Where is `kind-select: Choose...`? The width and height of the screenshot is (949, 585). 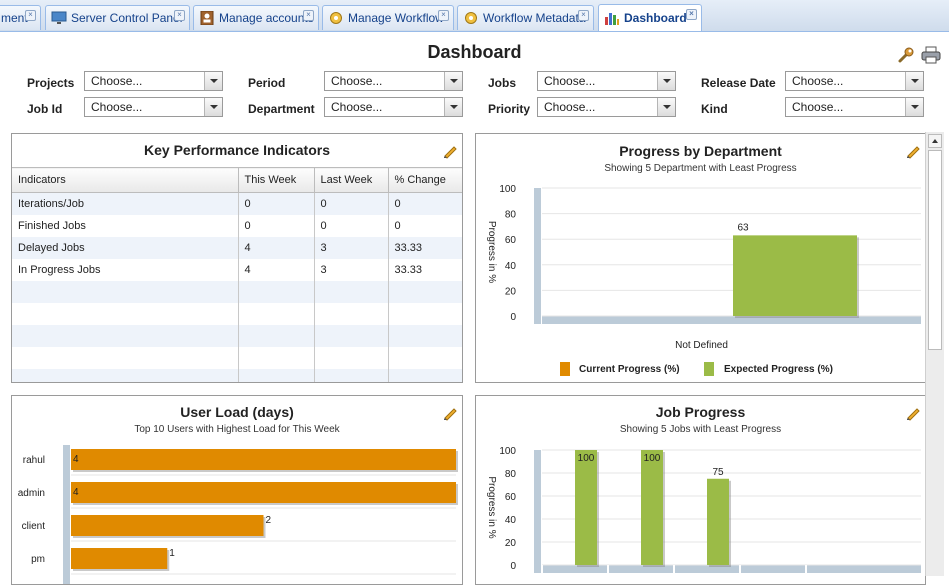
kind-select: Choose... is located at coordinates (854, 107).